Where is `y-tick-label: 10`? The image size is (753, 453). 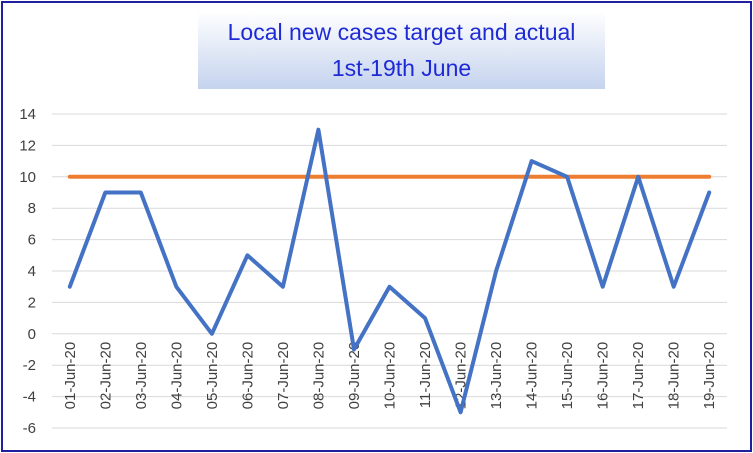 y-tick-label: 10 is located at coordinates (27, 177).